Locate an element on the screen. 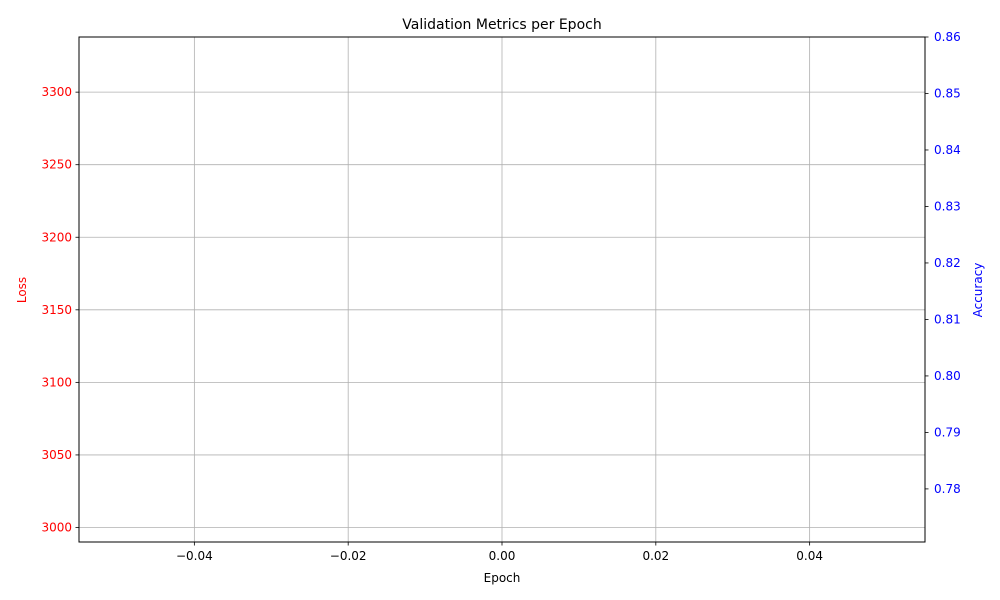  left-y-tick-label: 3200 is located at coordinates (56, 237).